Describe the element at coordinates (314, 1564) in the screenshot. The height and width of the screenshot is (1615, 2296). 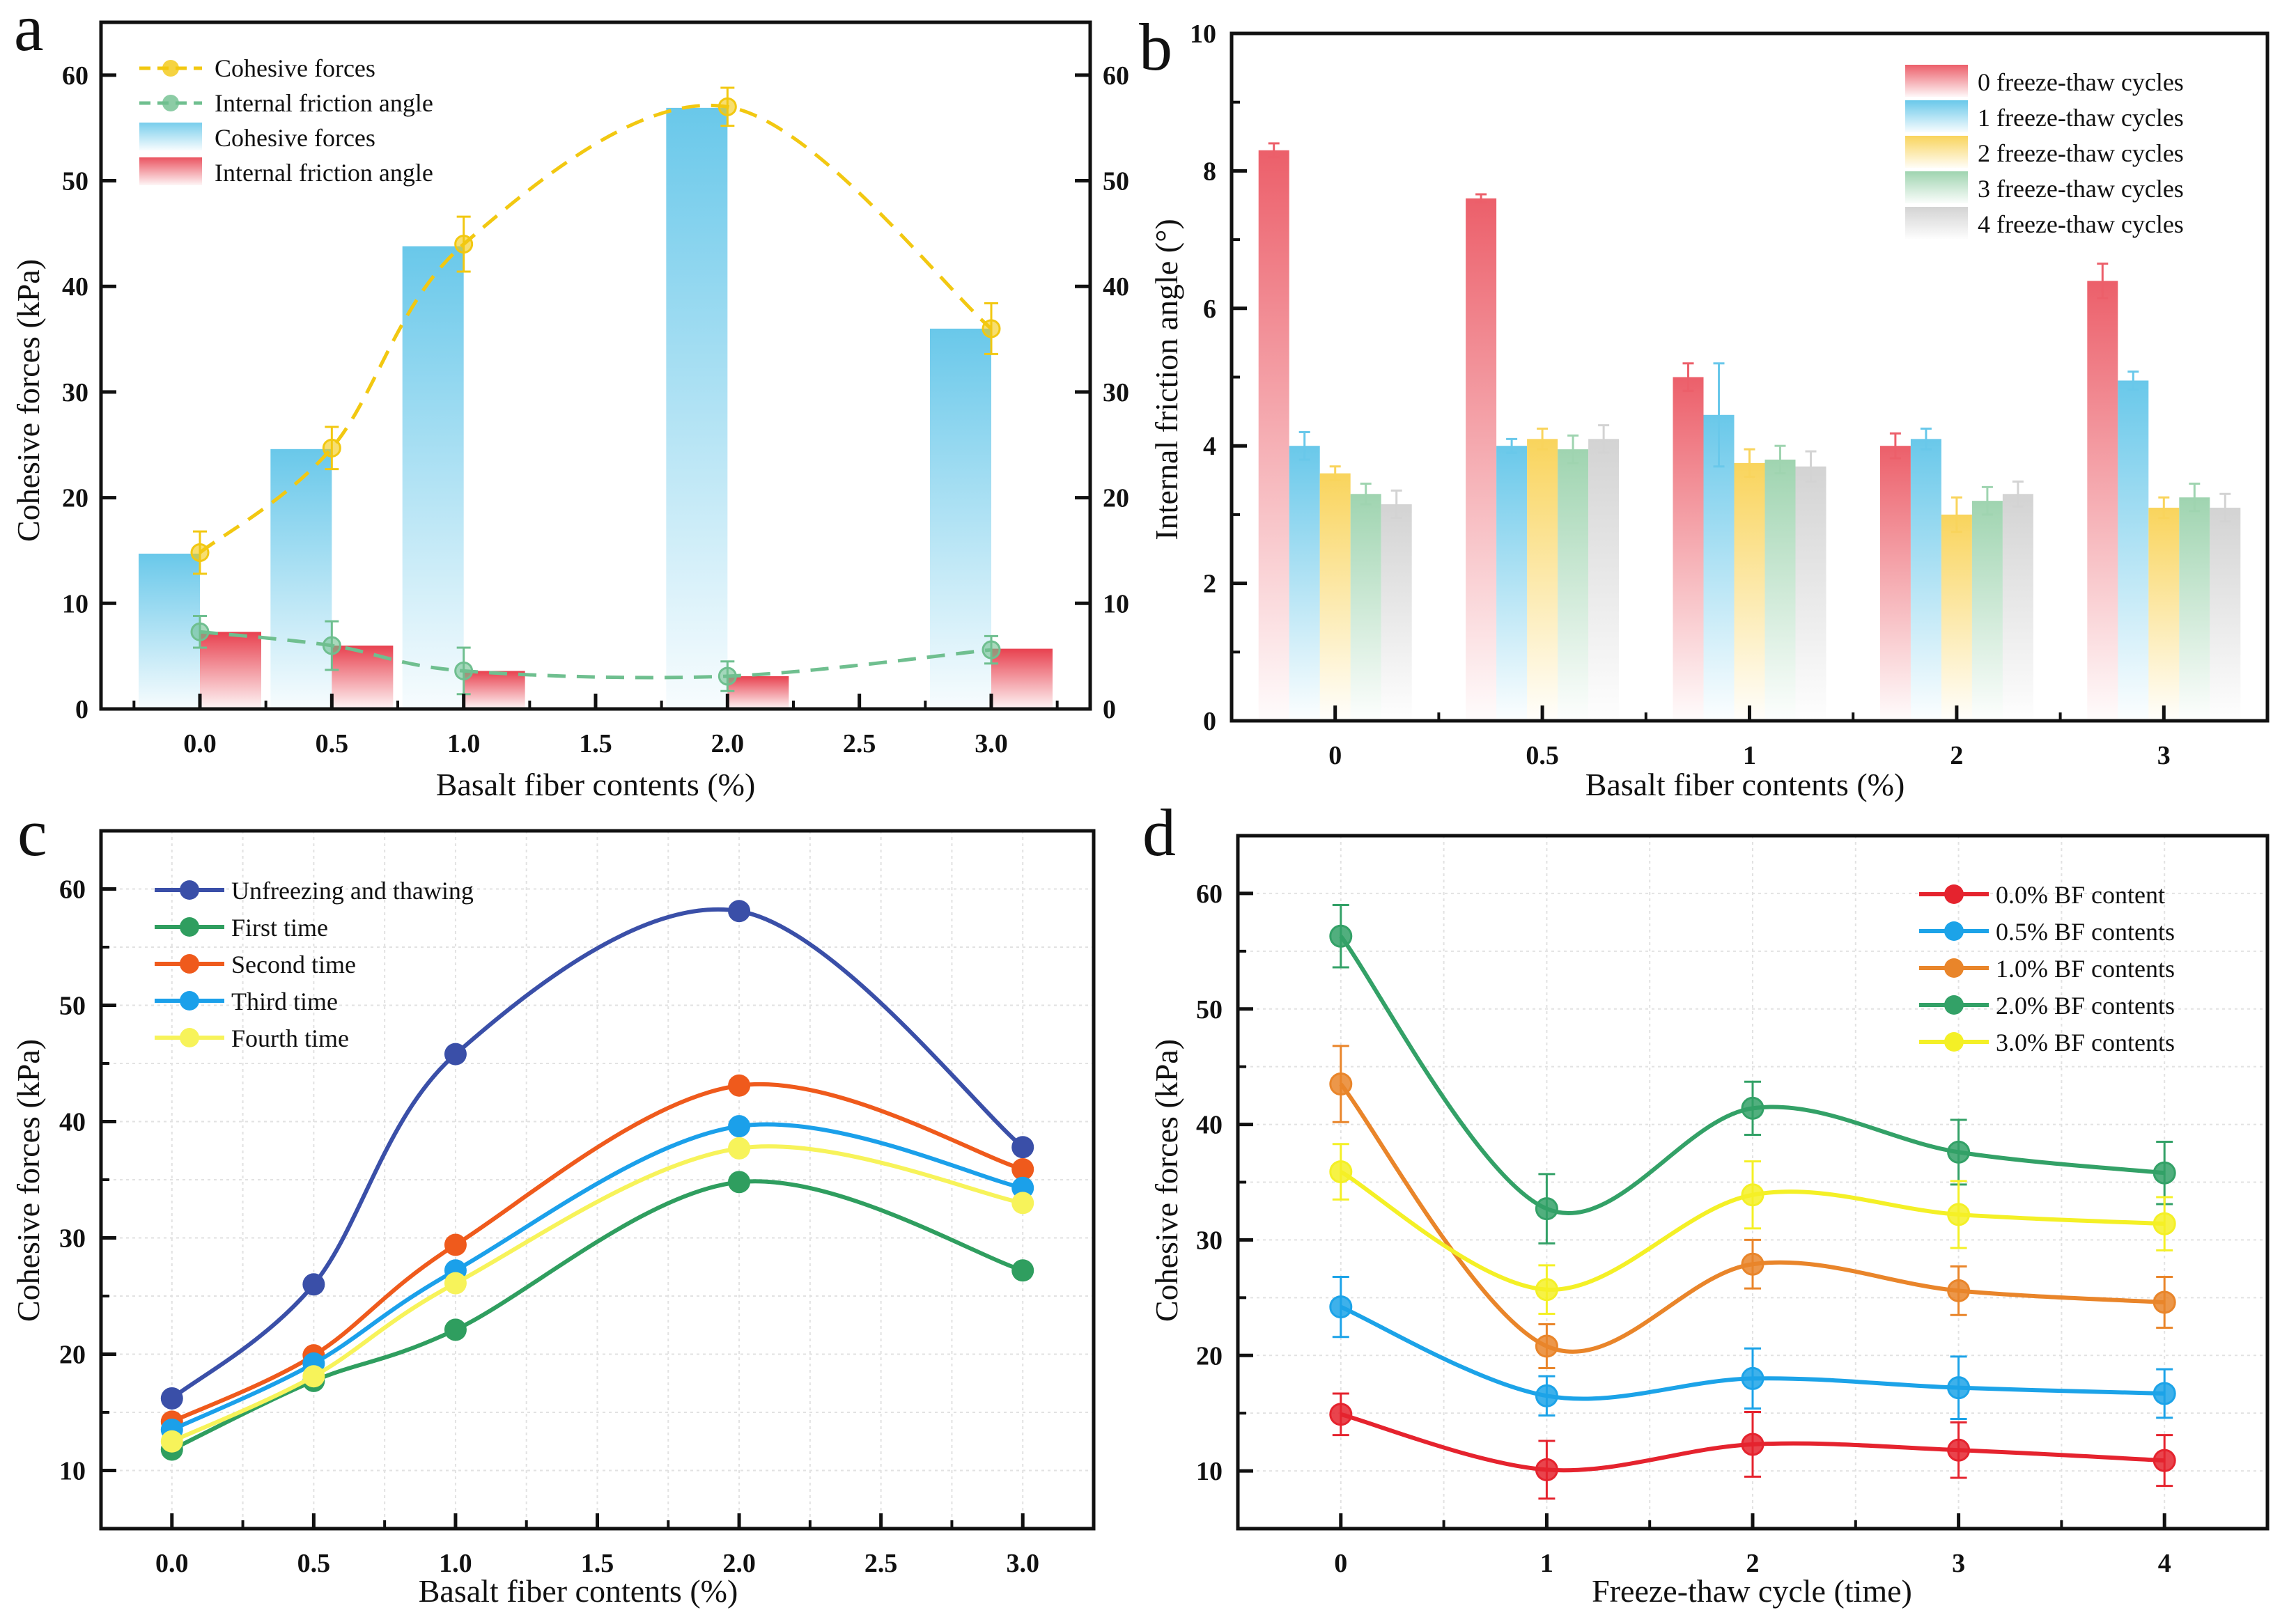
I see `x-tick-label: 0.5` at that location.